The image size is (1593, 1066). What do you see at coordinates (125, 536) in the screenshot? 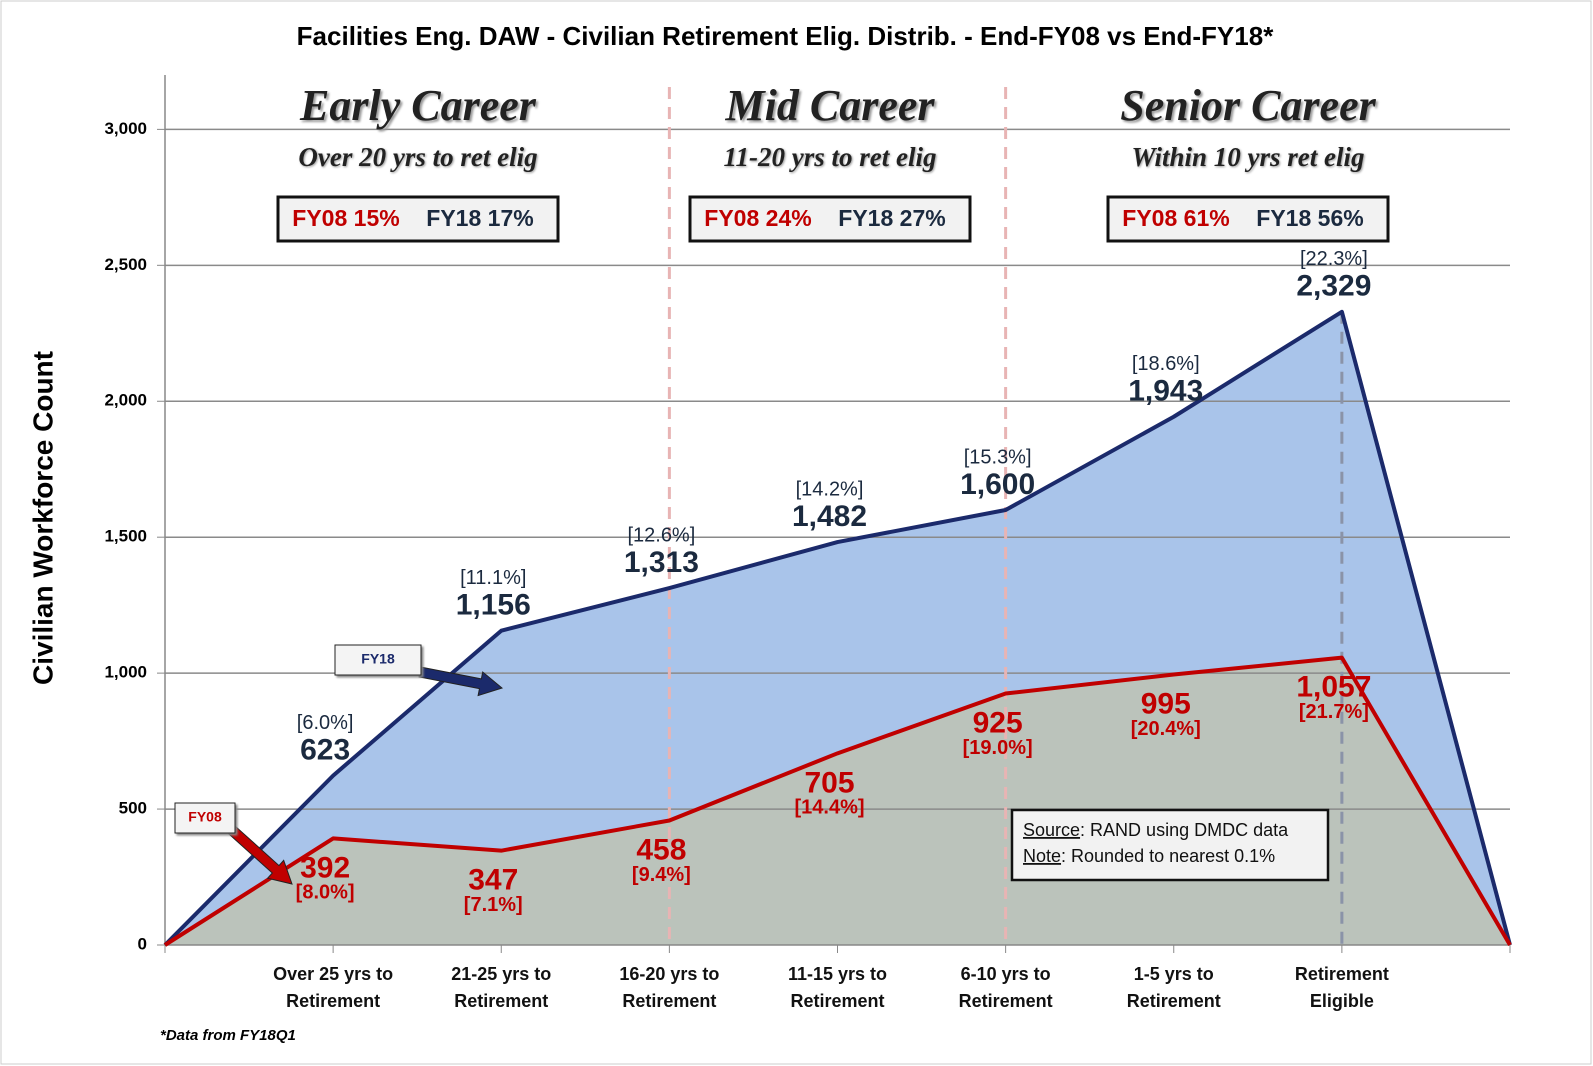
I see `y-tick-label: 1,500` at bounding box center [125, 536].